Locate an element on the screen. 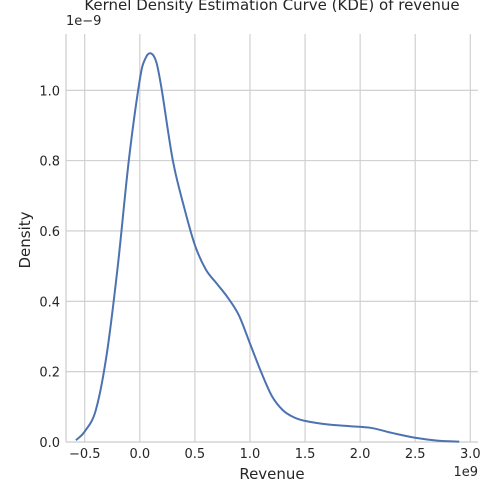  y-tick-label: 0.8 is located at coordinates (49, 162).